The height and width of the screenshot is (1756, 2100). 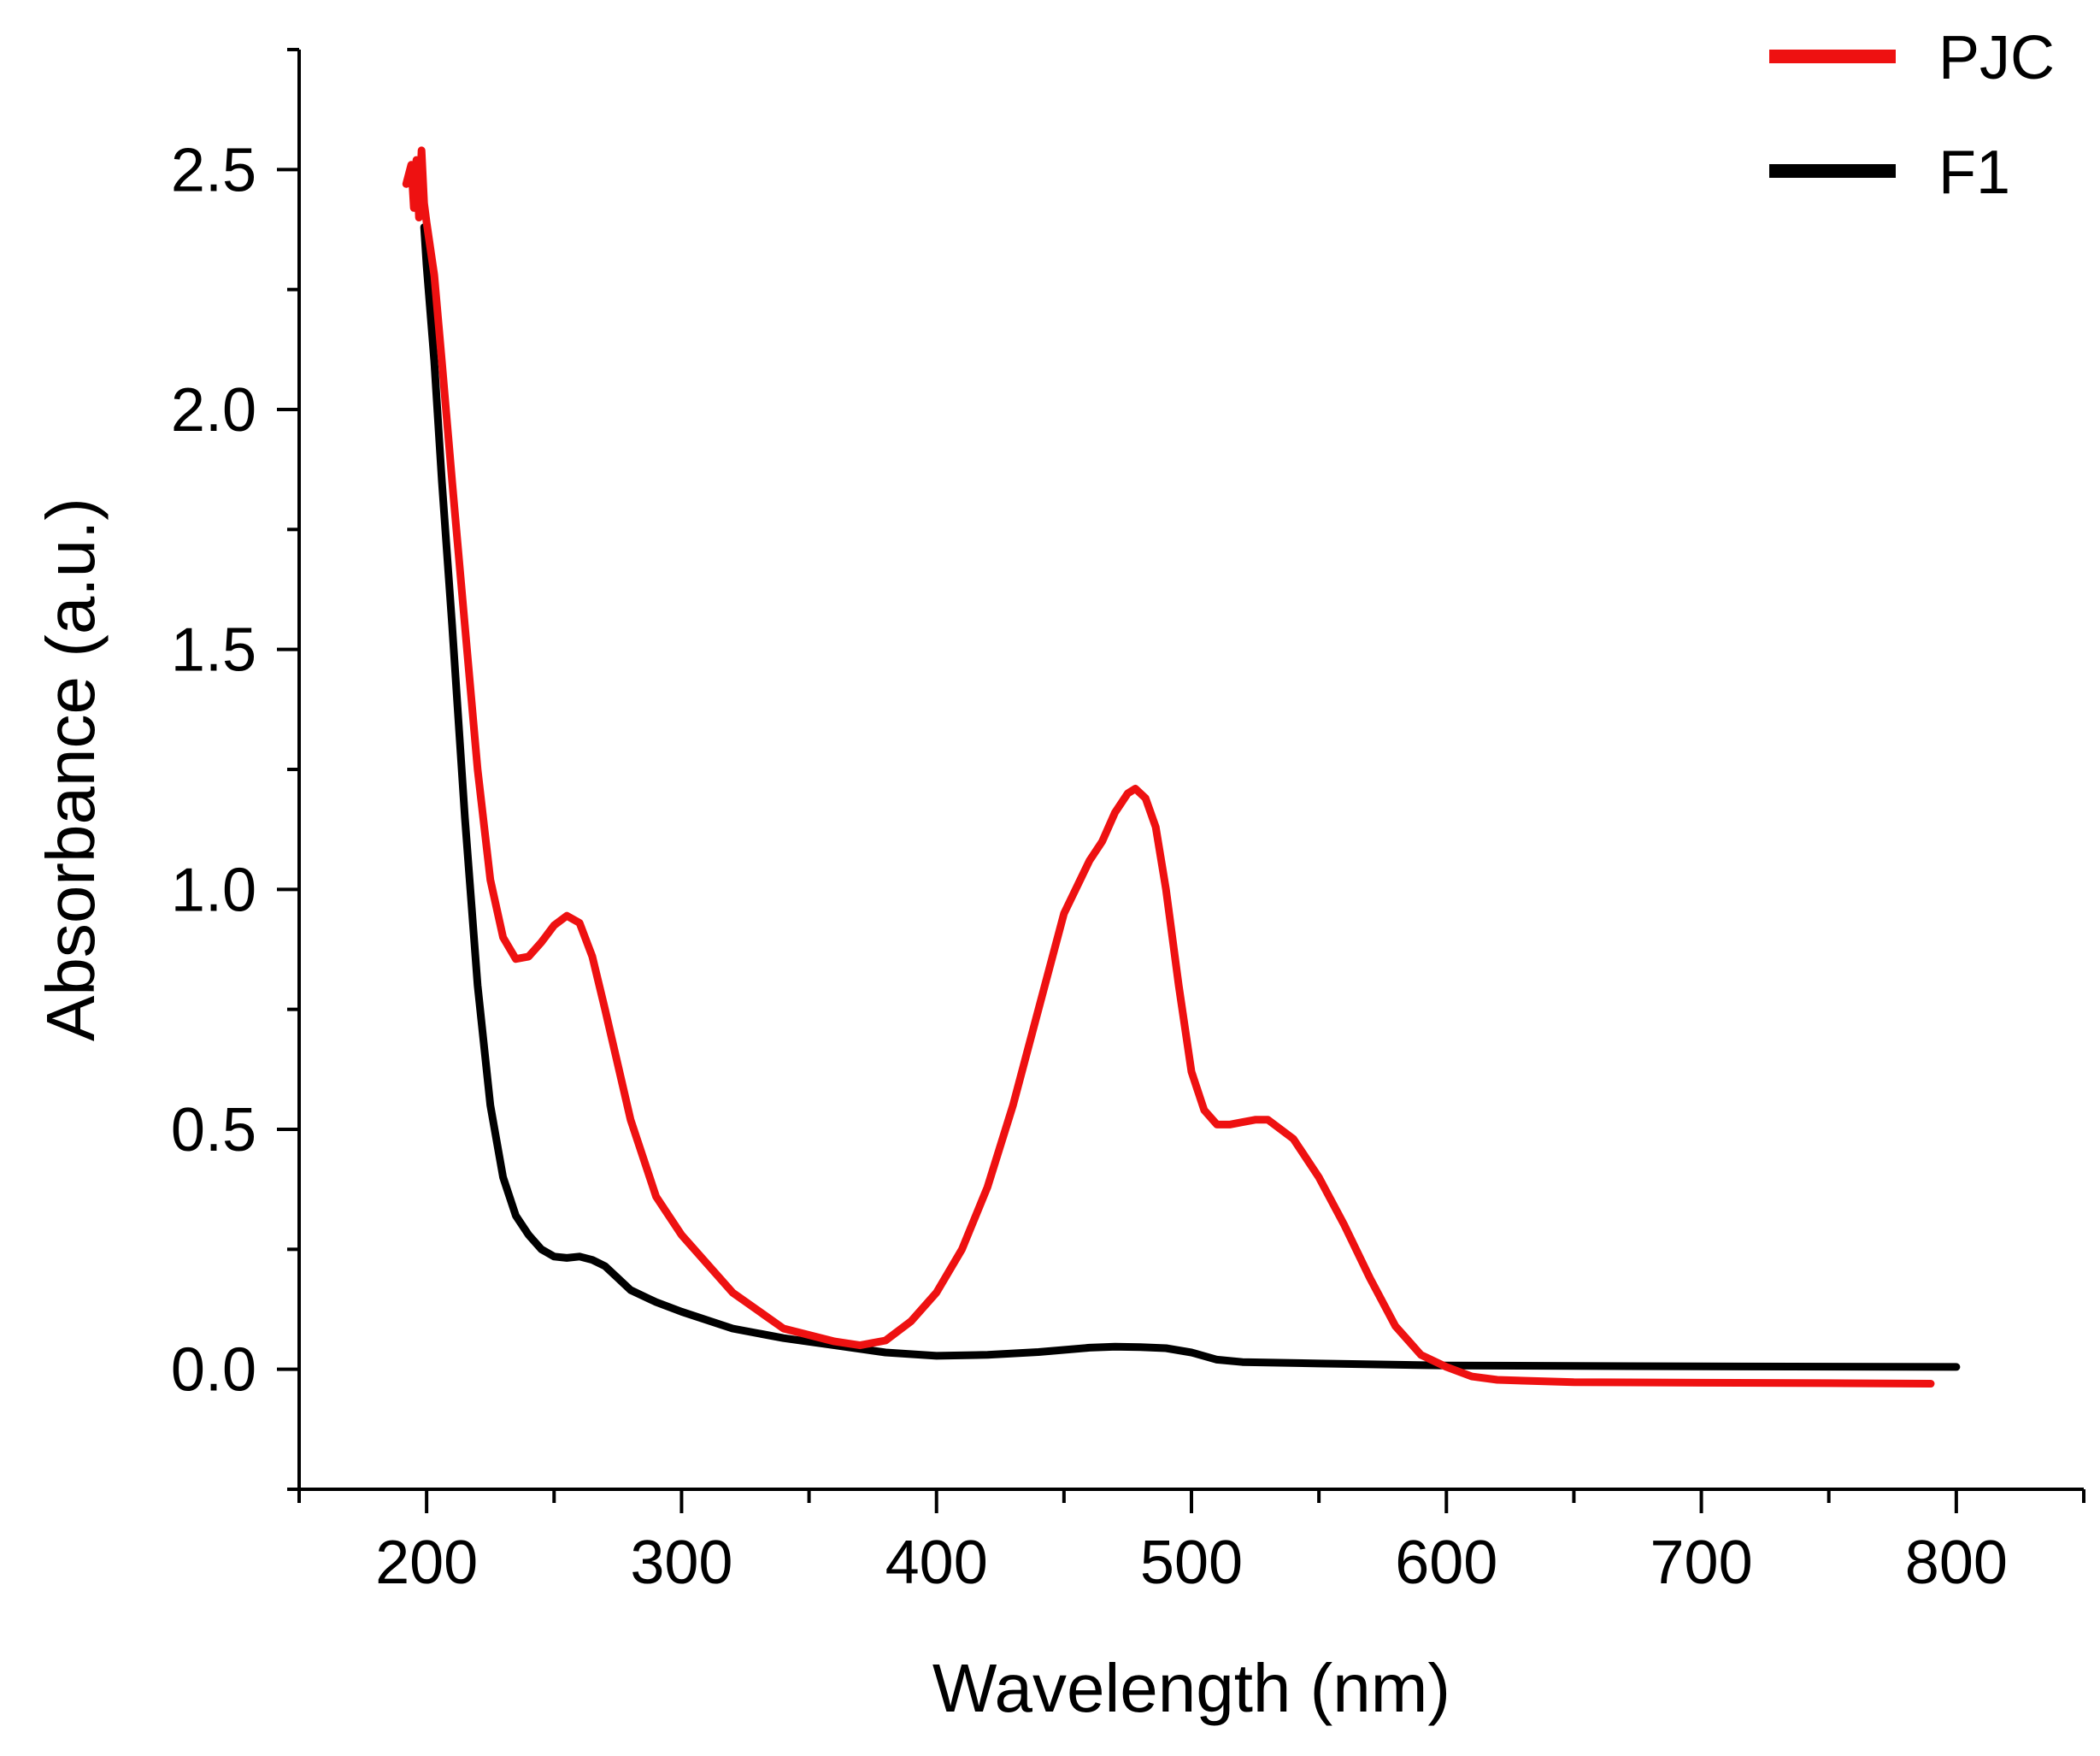 What do you see at coordinates (213, 650) in the screenshot?
I see `y-tick-label: 1.5` at bounding box center [213, 650].